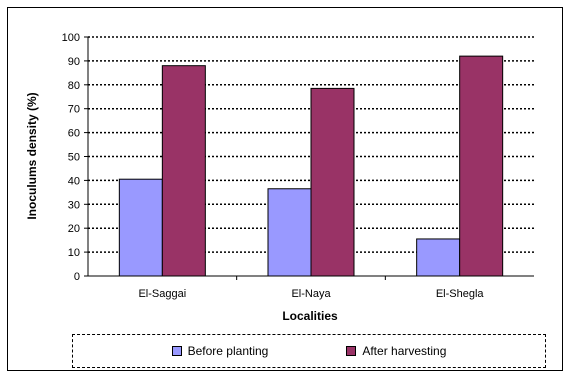 This screenshot has width=571, height=378. I want to click on y-tick-label: 100, so click(71, 38).